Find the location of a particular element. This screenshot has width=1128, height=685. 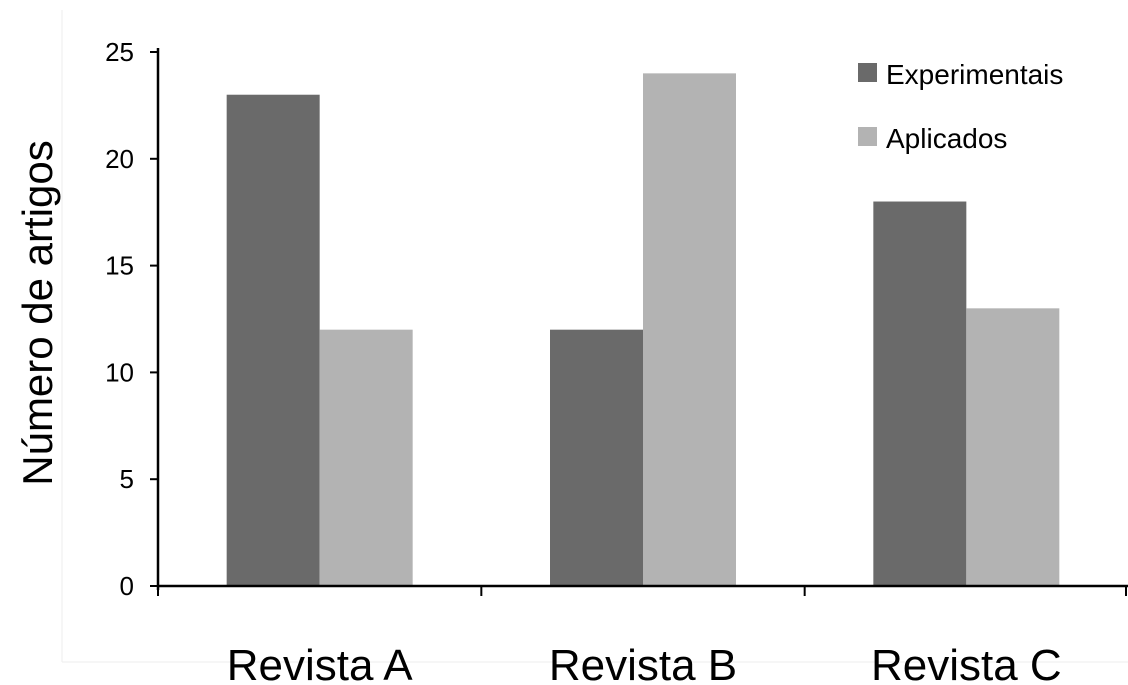

y-tick-label: 25 is located at coordinates (119, 52).